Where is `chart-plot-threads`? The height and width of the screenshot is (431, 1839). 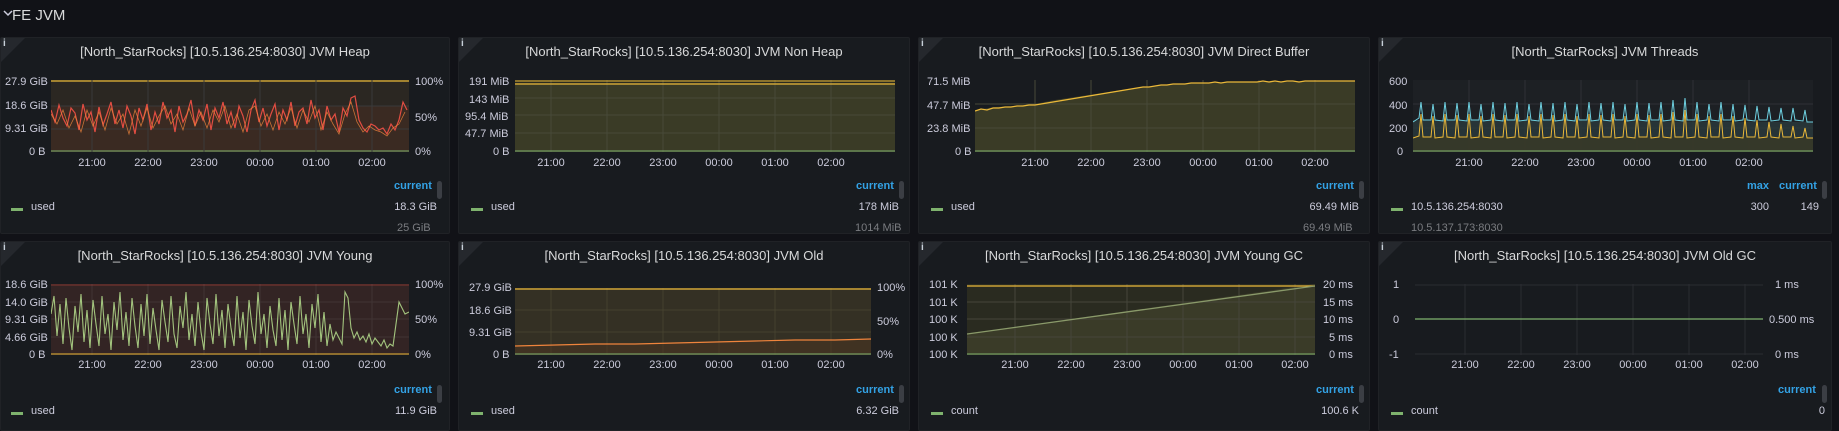
chart-plot-threads is located at coordinates (1613, 116).